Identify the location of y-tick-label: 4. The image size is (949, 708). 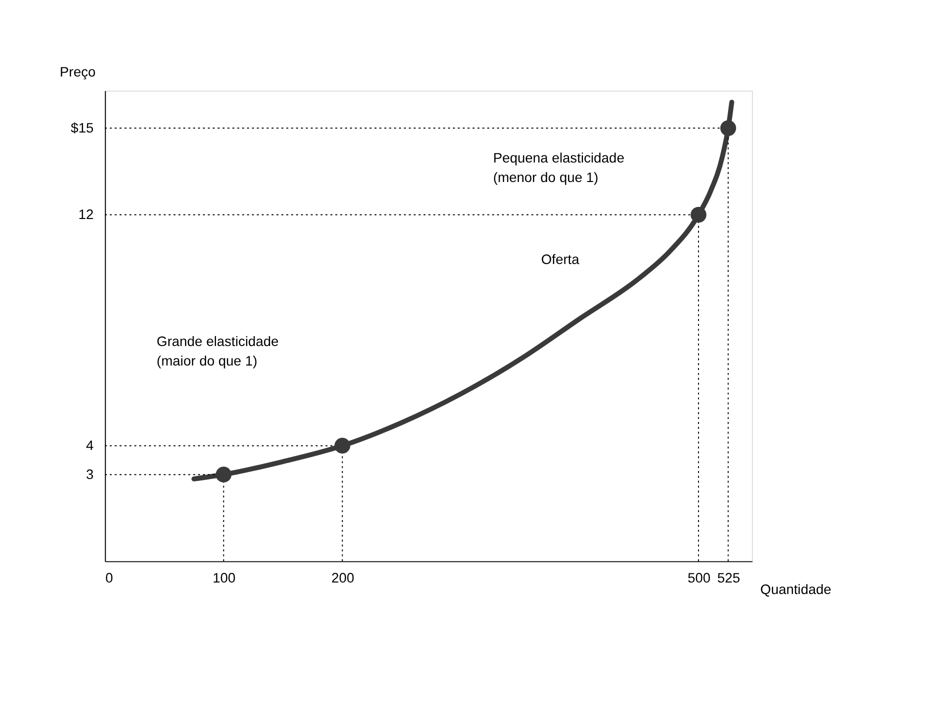
(90, 446).